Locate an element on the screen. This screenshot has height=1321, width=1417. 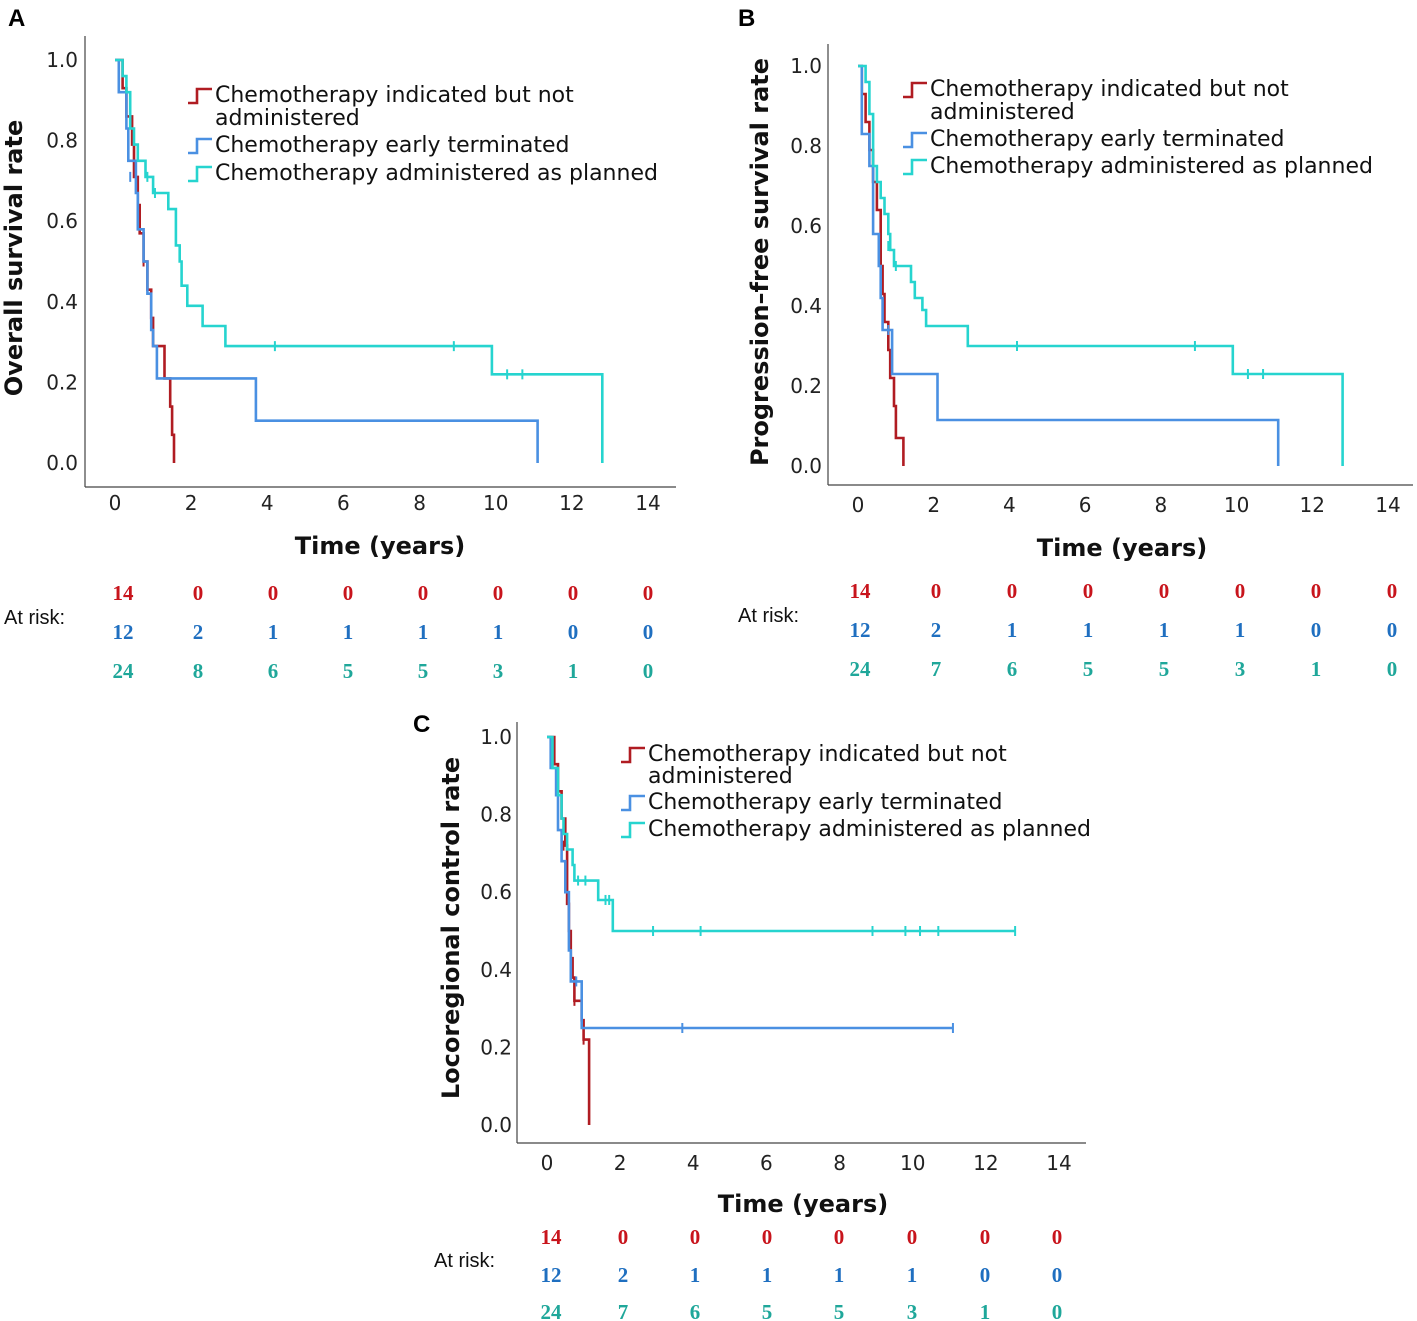
panel-c-risk-count-as-planned: 7 is located at coordinates (623, 1310).